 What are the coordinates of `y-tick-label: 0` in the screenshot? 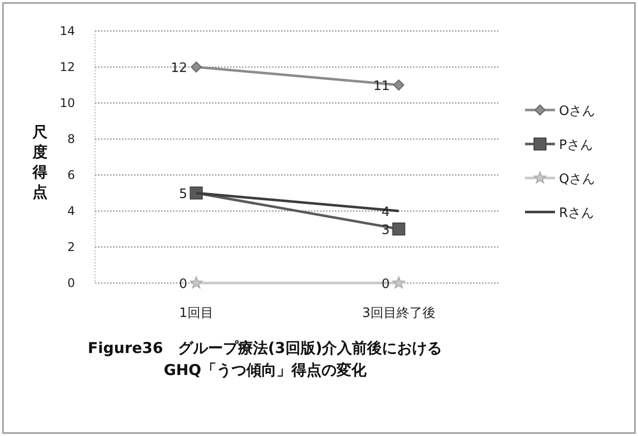 It's located at (71, 283).